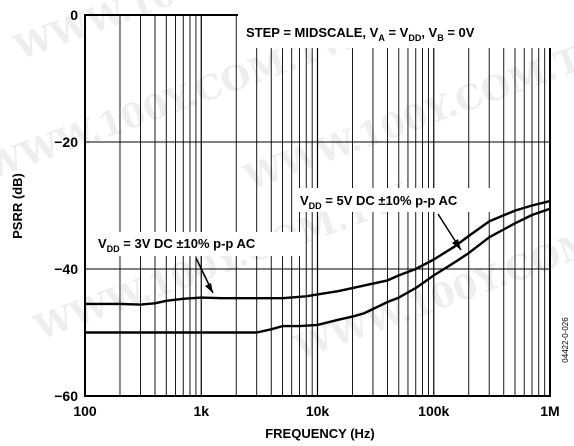 The image size is (574, 446). I want to click on label-5v-bg, so click(396, 200).